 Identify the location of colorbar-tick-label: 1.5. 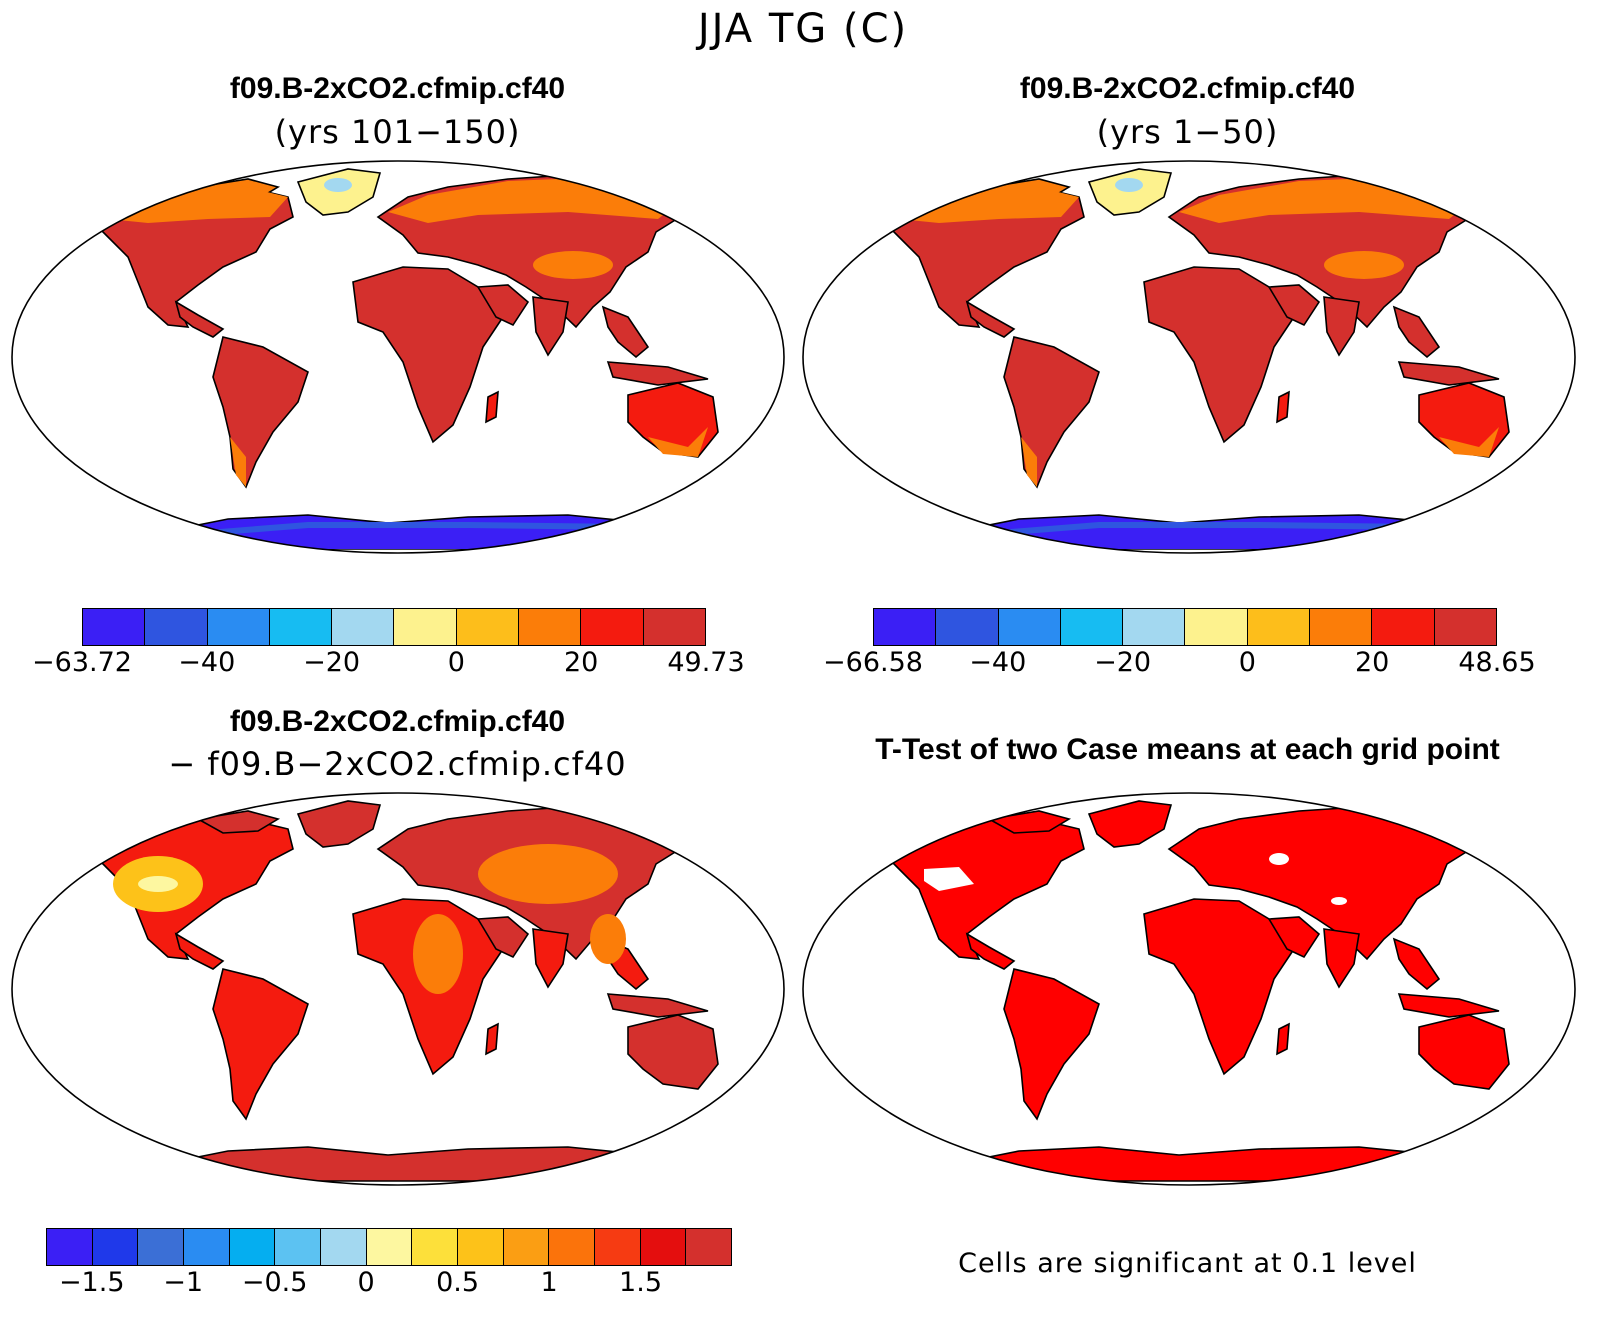
(641, 1282).